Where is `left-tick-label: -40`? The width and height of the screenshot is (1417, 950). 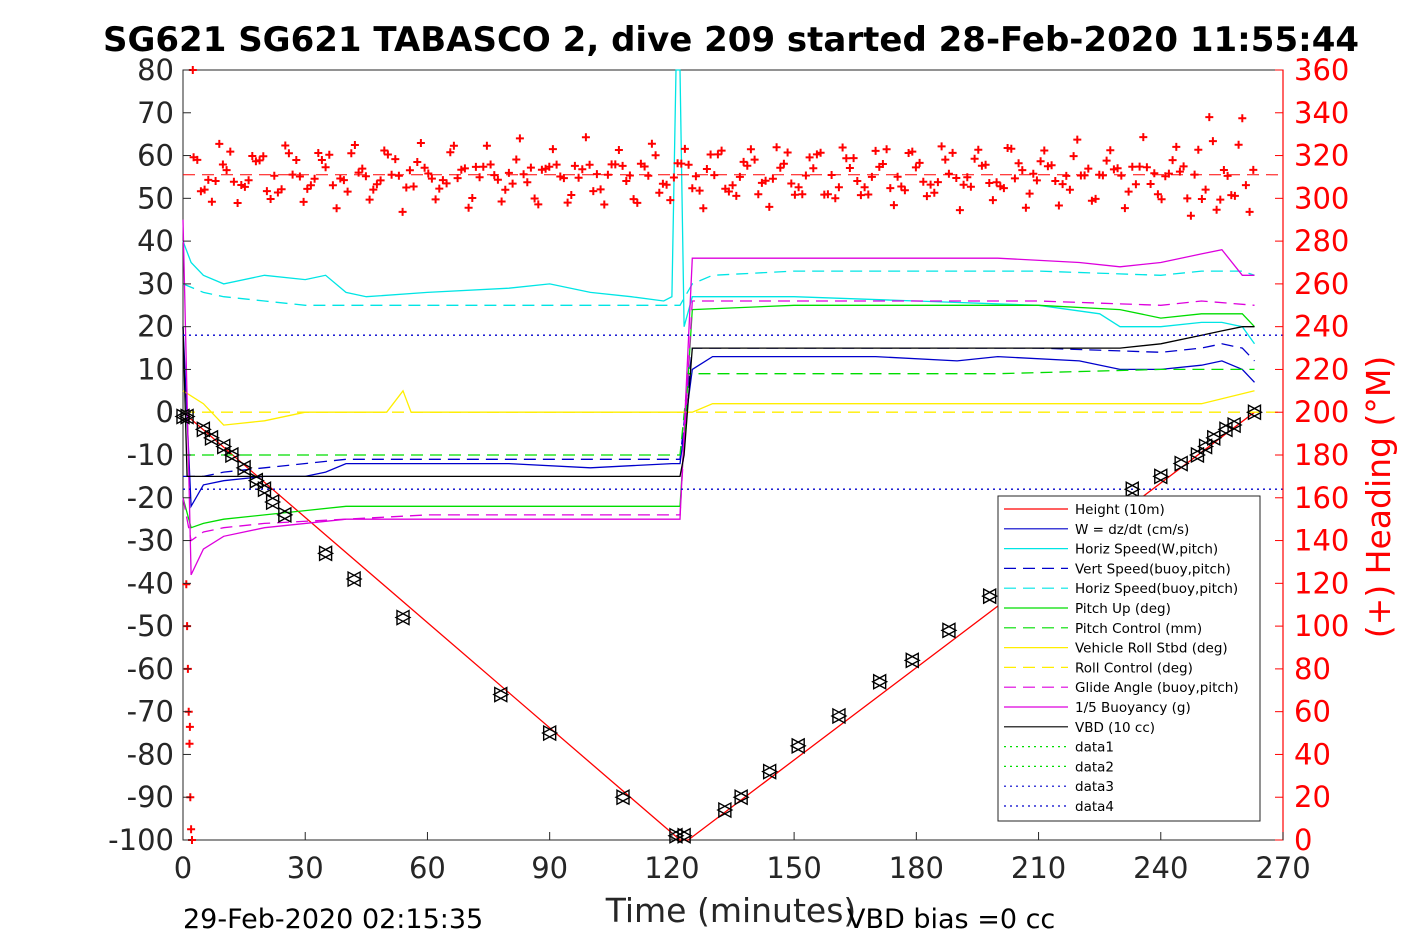
left-tick-label: -40 is located at coordinates (150, 583).